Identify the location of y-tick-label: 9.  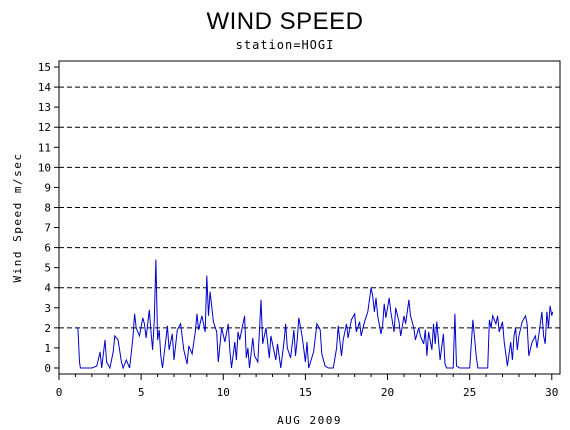
(47, 187).